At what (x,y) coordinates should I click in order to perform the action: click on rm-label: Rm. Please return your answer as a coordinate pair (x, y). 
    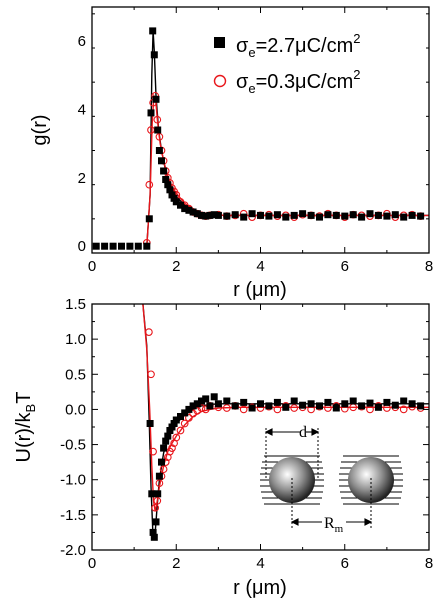
    Looking at the image, I should click on (334, 525).